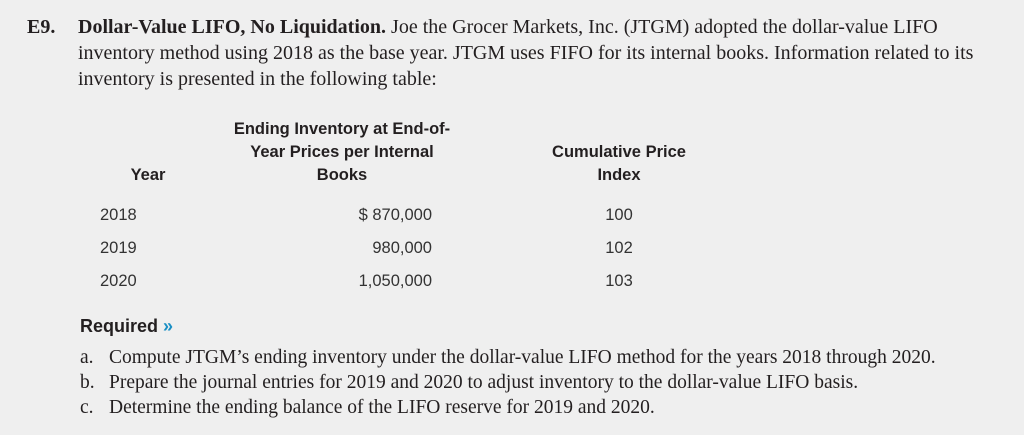  What do you see at coordinates (619, 281) in the screenshot?
I see `cell-index: 103` at bounding box center [619, 281].